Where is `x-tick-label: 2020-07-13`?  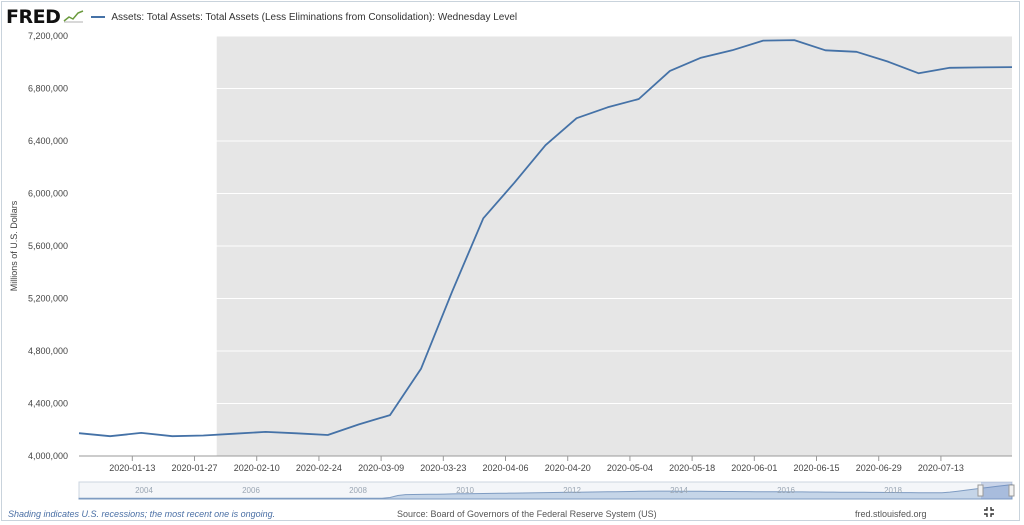
x-tick-label: 2020-07-13 is located at coordinates (941, 468).